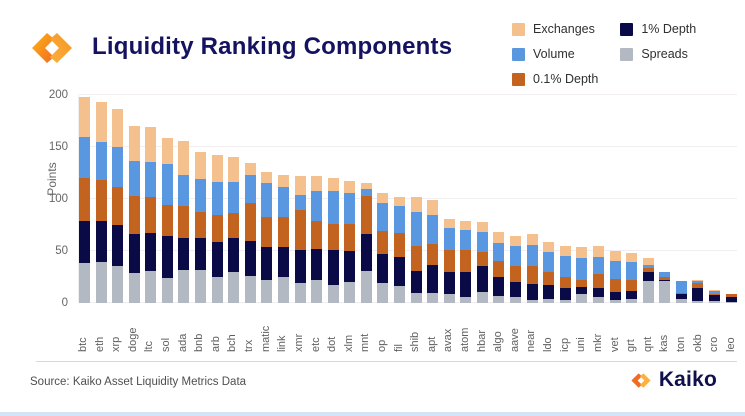 Image resolution: width=745 pixels, height=416 pixels. Describe the element at coordinates (83, 329) in the screenshot. I see `x-tick-label-btc: btc` at that location.